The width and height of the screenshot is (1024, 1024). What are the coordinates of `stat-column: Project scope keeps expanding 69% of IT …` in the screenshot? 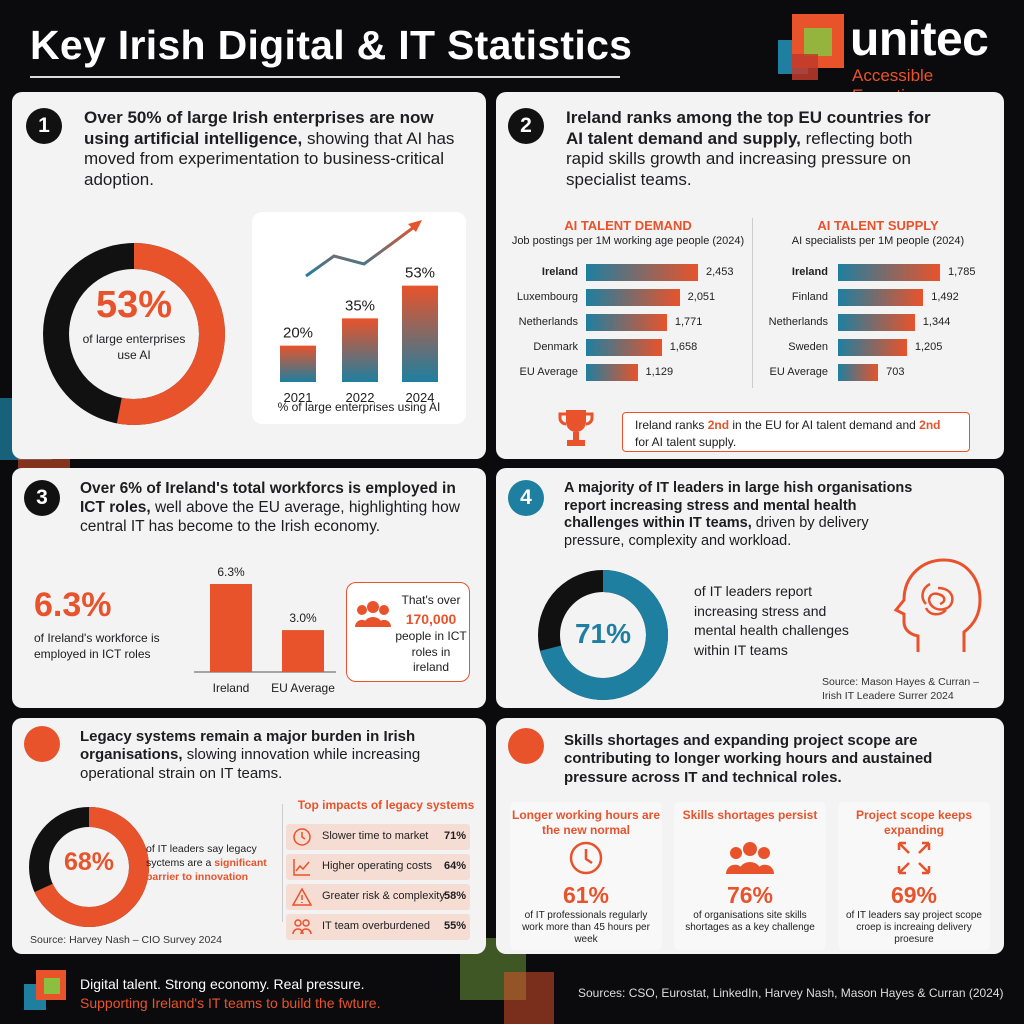 It's located at (914, 876).